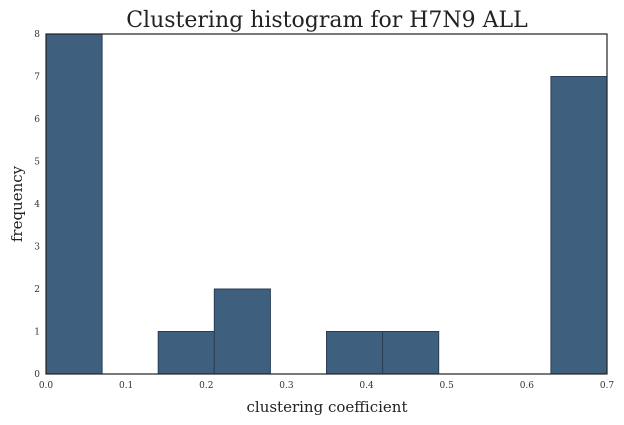 This screenshot has height=425, width=624. Describe the element at coordinates (366, 386) in the screenshot. I see `x-tick-label: 0.4` at that location.